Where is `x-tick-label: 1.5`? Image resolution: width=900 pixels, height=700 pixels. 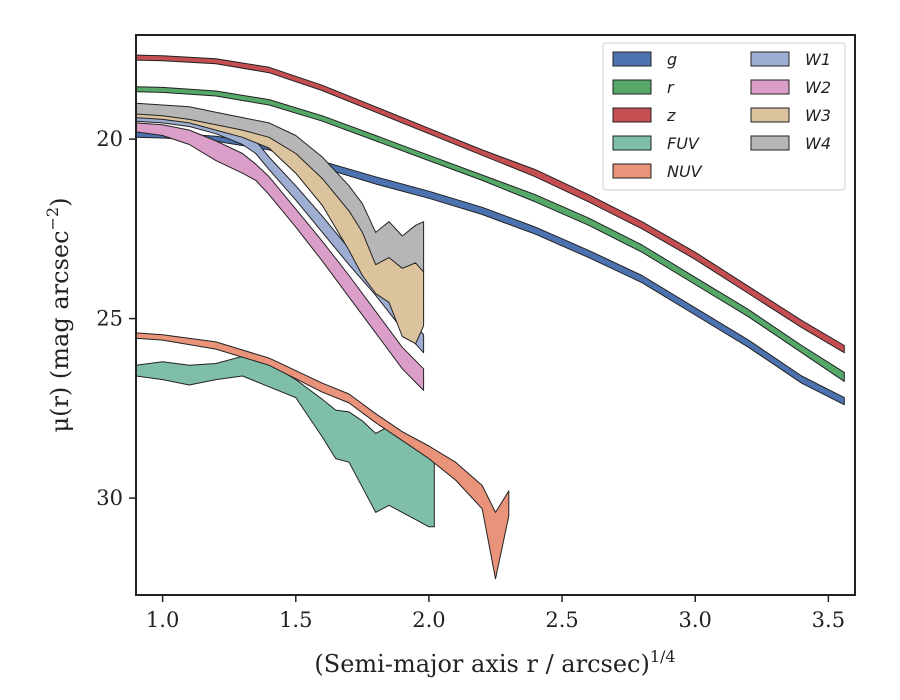 x-tick-label: 1.5 is located at coordinates (295, 620).